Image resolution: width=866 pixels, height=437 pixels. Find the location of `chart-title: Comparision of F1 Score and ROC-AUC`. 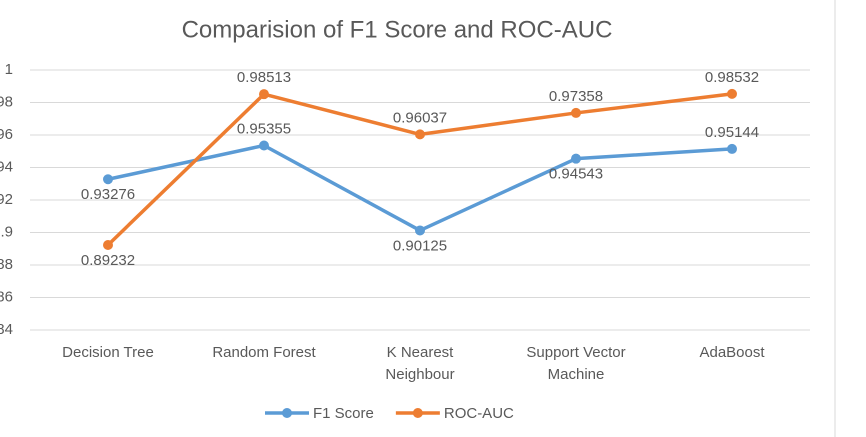

chart-title: Comparision of F1 Score and ROC-AUC is located at coordinates (397, 29).